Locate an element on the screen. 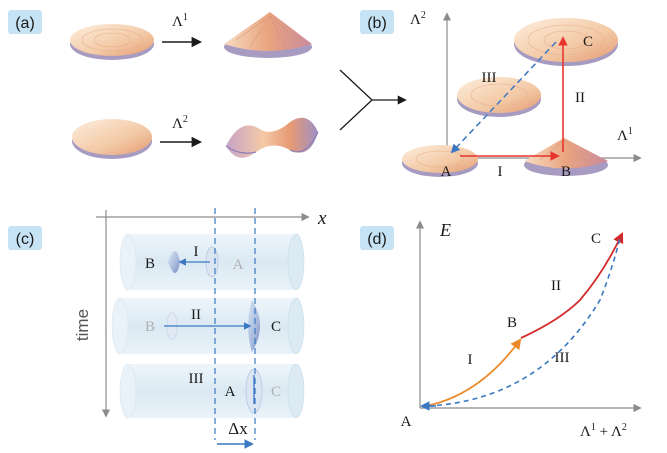  panel-b-tag-bg is located at coordinates (377, 22).